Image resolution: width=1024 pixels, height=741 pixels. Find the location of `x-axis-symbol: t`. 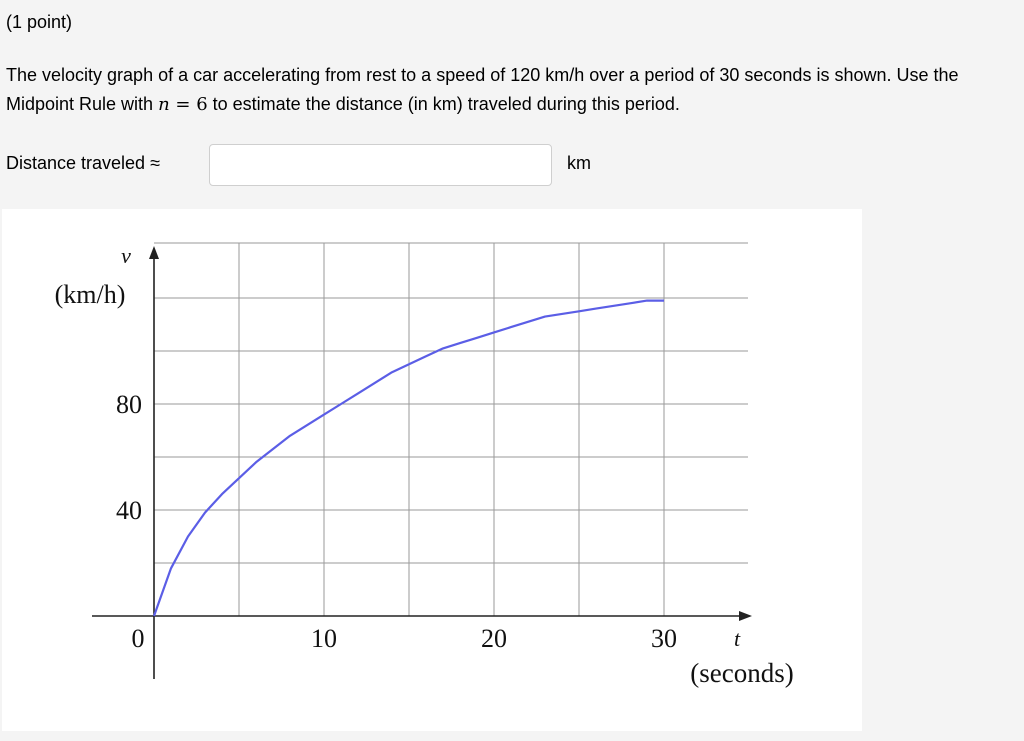

x-axis-symbol: t is located at coordinates (737, 638).